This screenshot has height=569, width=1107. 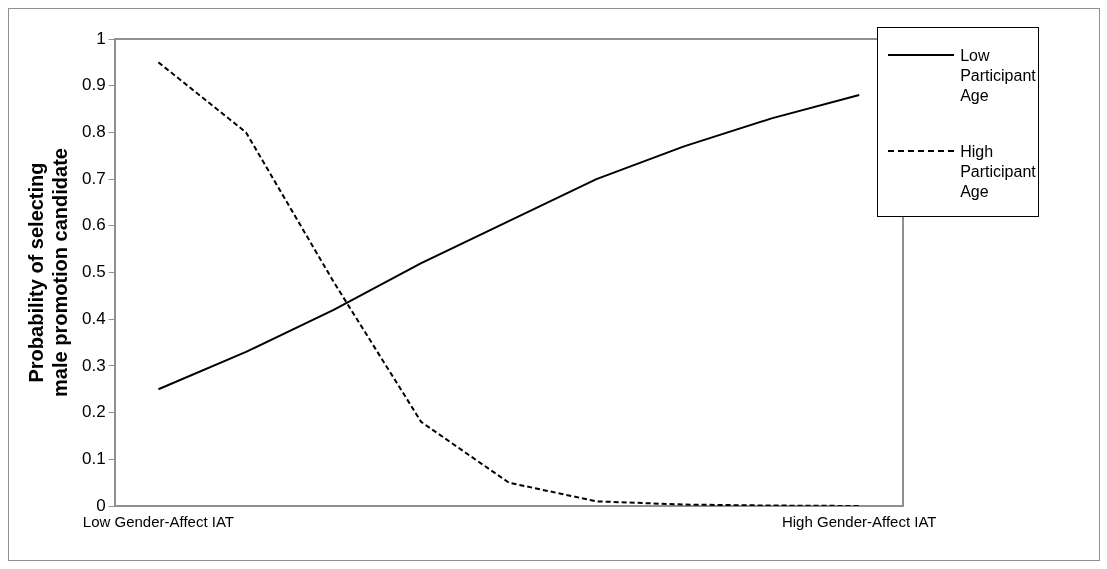 What do you see at coordinates (93, 132) in the screenshot?
I see `y-tick-label: 0.8` at bounding box center [93, 132].